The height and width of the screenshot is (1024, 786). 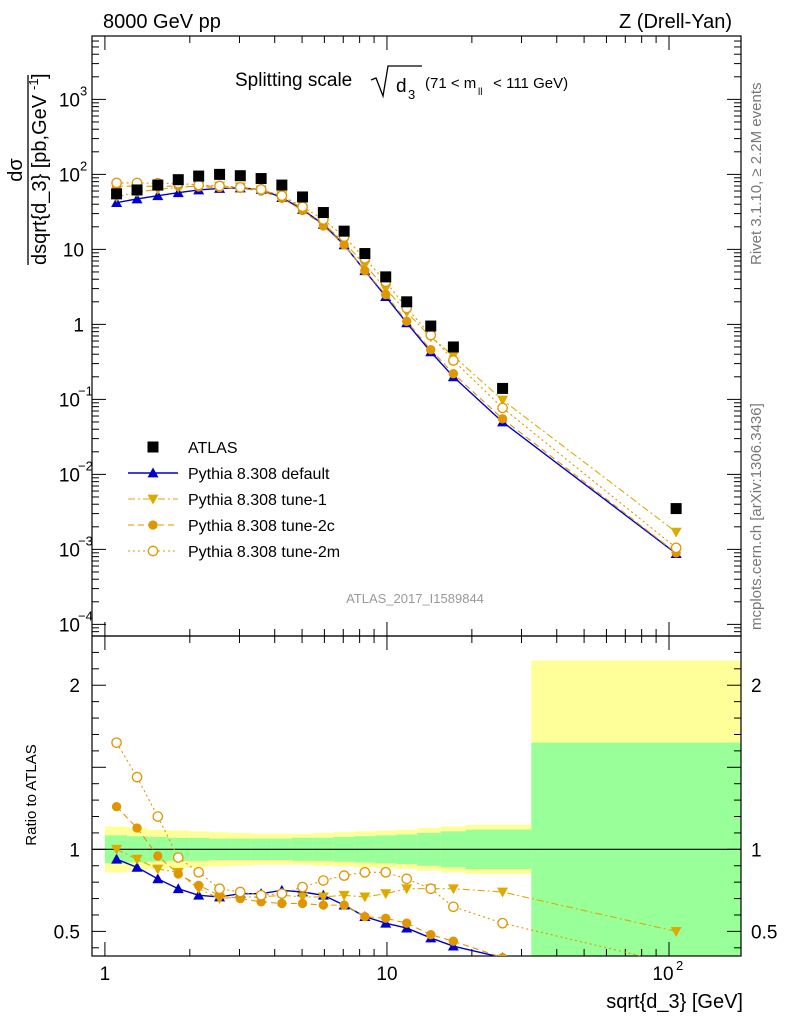 I want to click on mcplots-source-label: mcplots.cern.ch [arXiv:1306.3436], so click(x=756, y=516).